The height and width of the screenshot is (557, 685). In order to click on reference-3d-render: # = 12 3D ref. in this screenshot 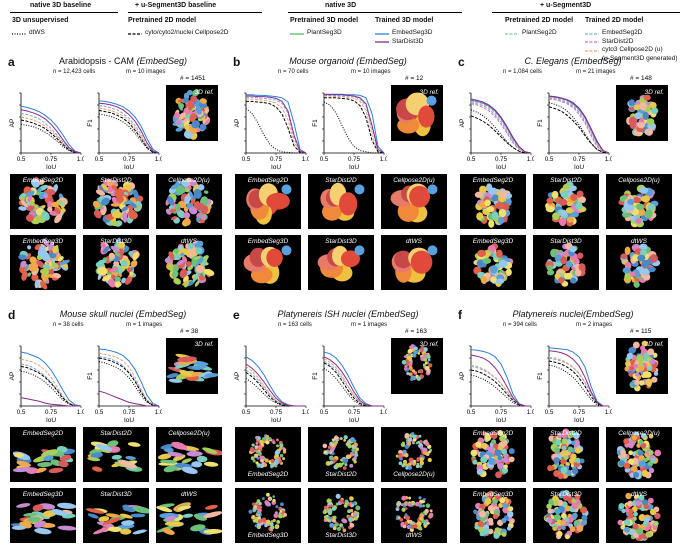, I will do `click(417, 108)`.